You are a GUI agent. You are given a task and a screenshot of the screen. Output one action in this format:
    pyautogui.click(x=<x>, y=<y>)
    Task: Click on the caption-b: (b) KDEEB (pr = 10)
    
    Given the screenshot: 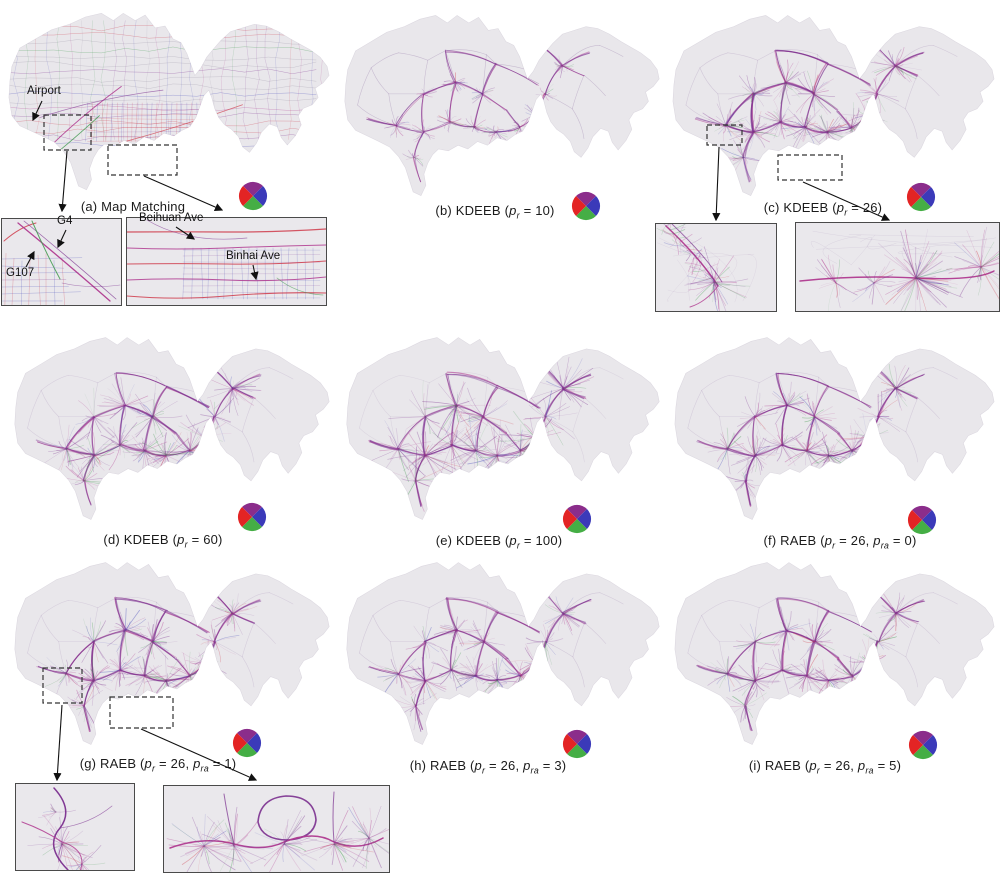 What is the action you would take?
    pyautogui.click(x=494, y=212)
    